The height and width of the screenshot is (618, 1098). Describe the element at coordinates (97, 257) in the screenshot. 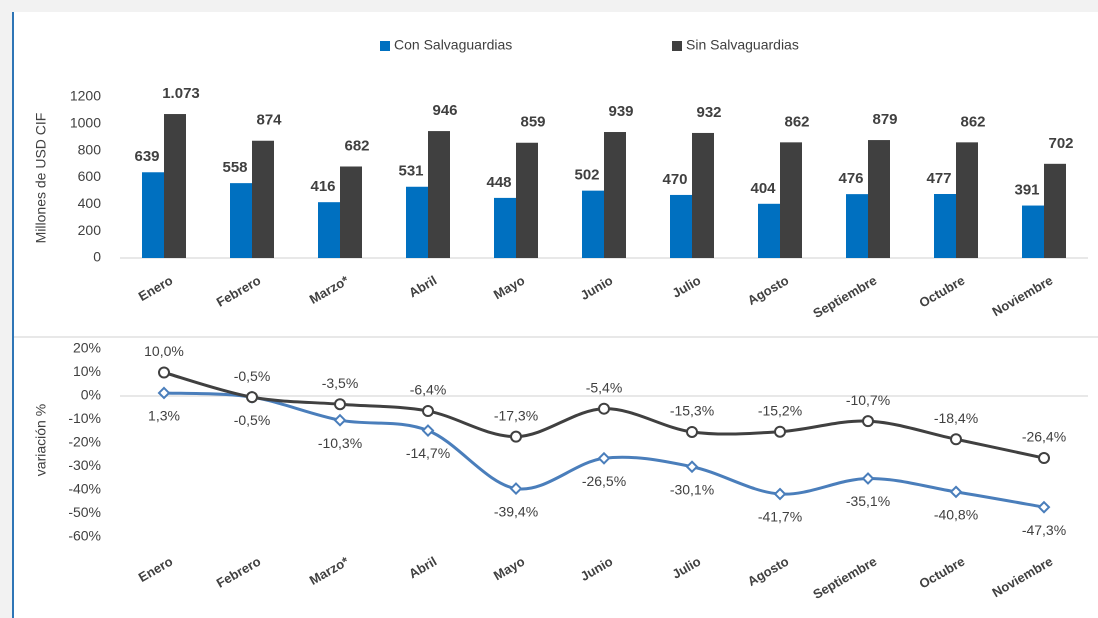

I see `y-tick-label: 0` at that location.